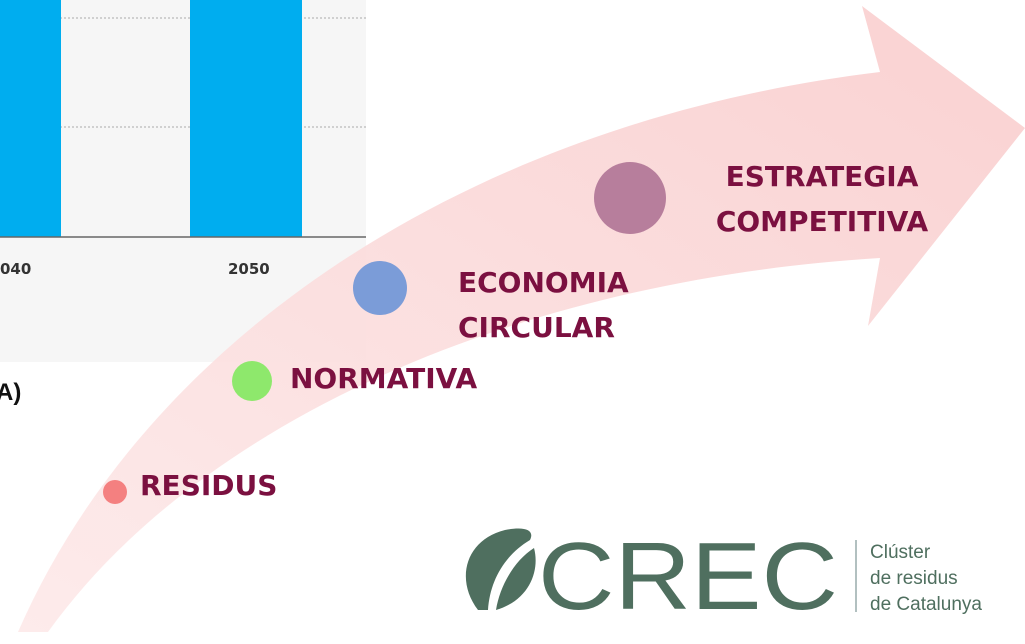 The height and width of the screenshot is (644, 1025). What do you see at coordinates (688, 576) in the screenshot?
I see `logo-name: CREC` at bounding box center [688, 576].